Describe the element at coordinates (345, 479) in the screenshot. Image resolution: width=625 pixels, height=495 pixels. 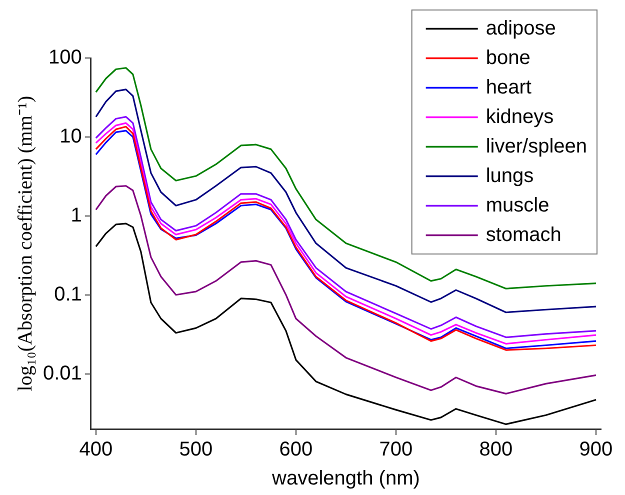
I see `x-axis-title: wavelength (nm)` at that location.